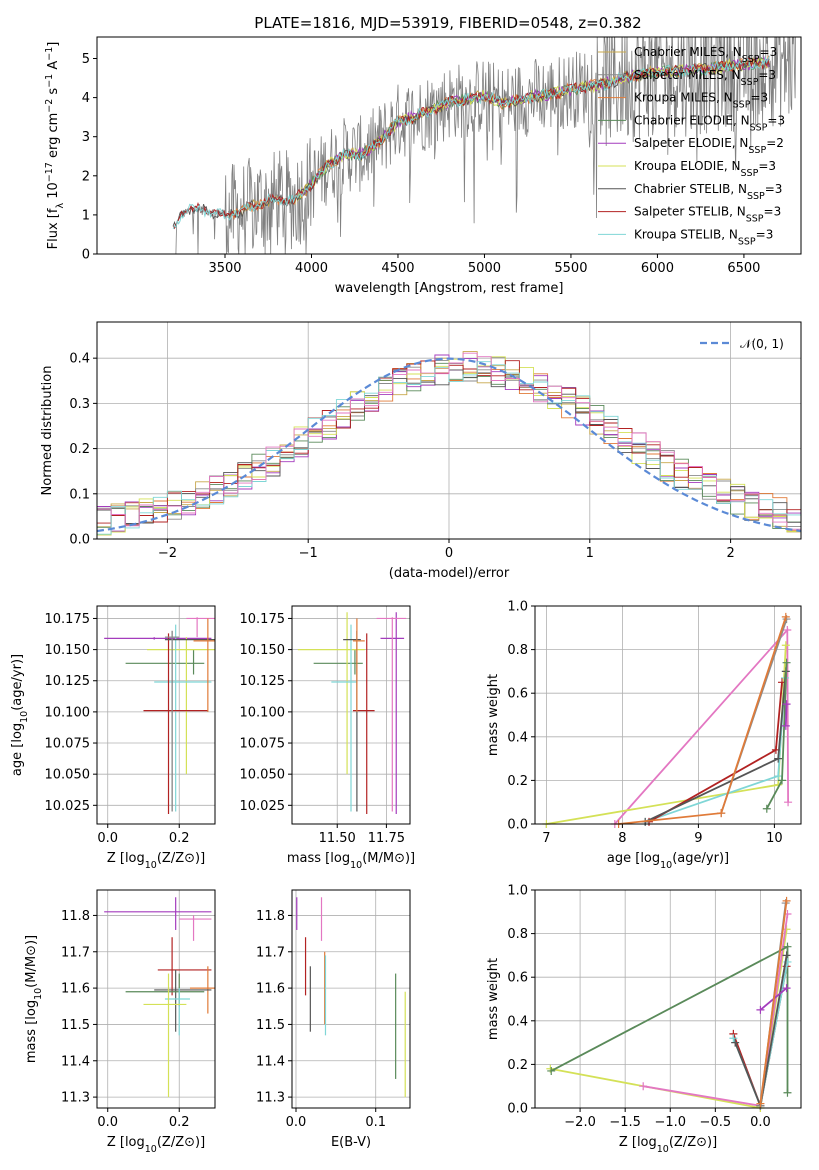 Image resolution: width=819 pixels, height=1170 pixels. I want to click on label-part: Z [, so click(116, 858).